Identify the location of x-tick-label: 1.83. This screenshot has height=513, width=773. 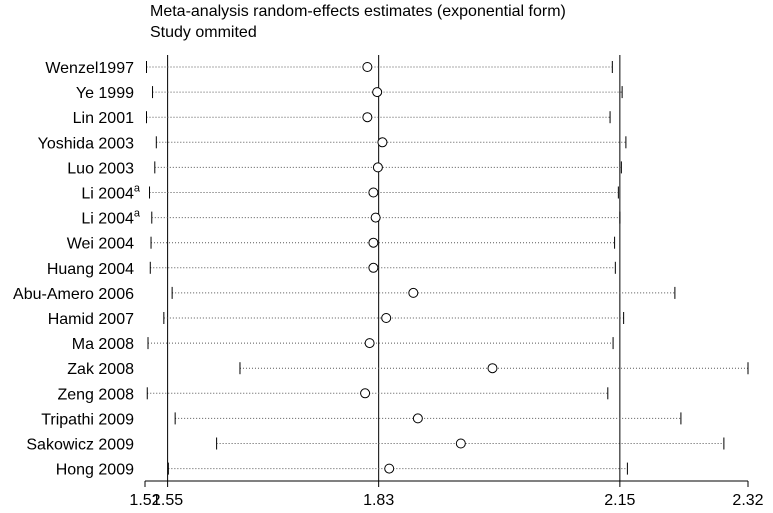
(378, 500).